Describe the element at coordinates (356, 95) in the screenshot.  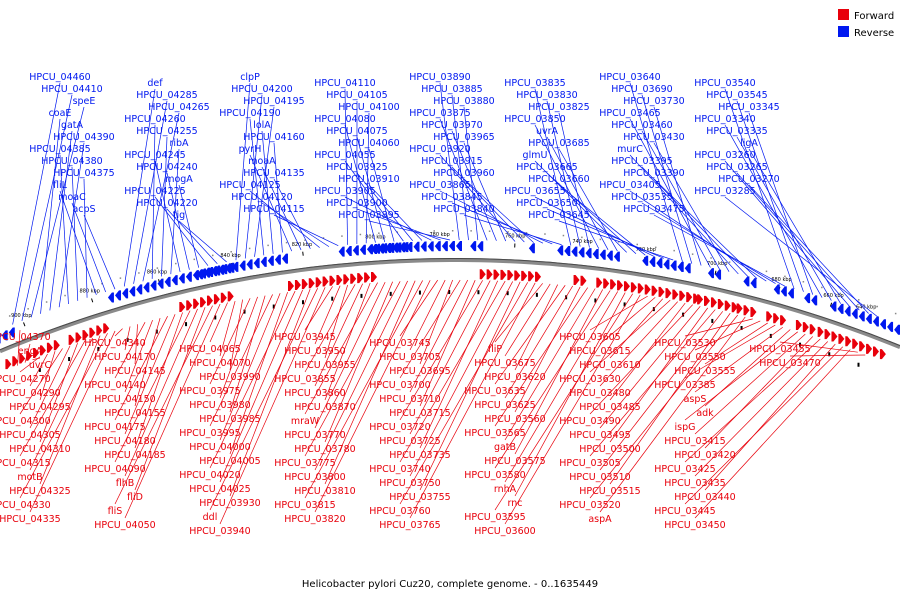
I see `reverse-gene-label: HPCU_04105` at that location.